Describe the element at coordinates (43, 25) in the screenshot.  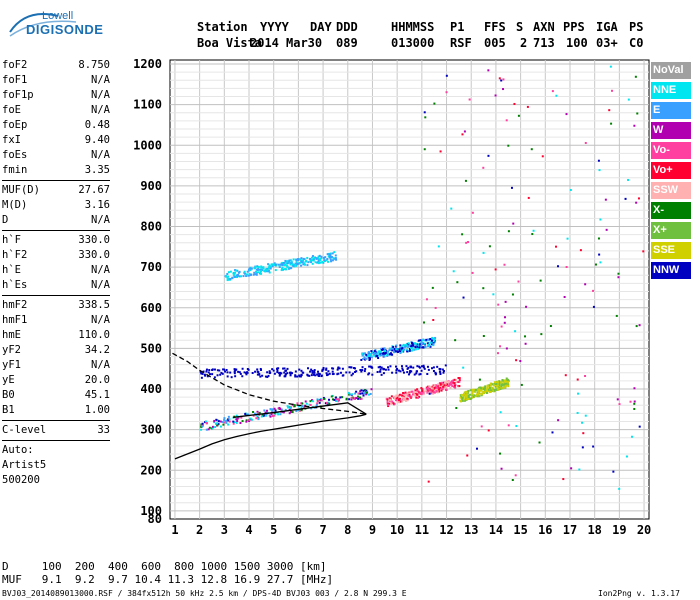
I see `logo-swoosh-icon` at that location.